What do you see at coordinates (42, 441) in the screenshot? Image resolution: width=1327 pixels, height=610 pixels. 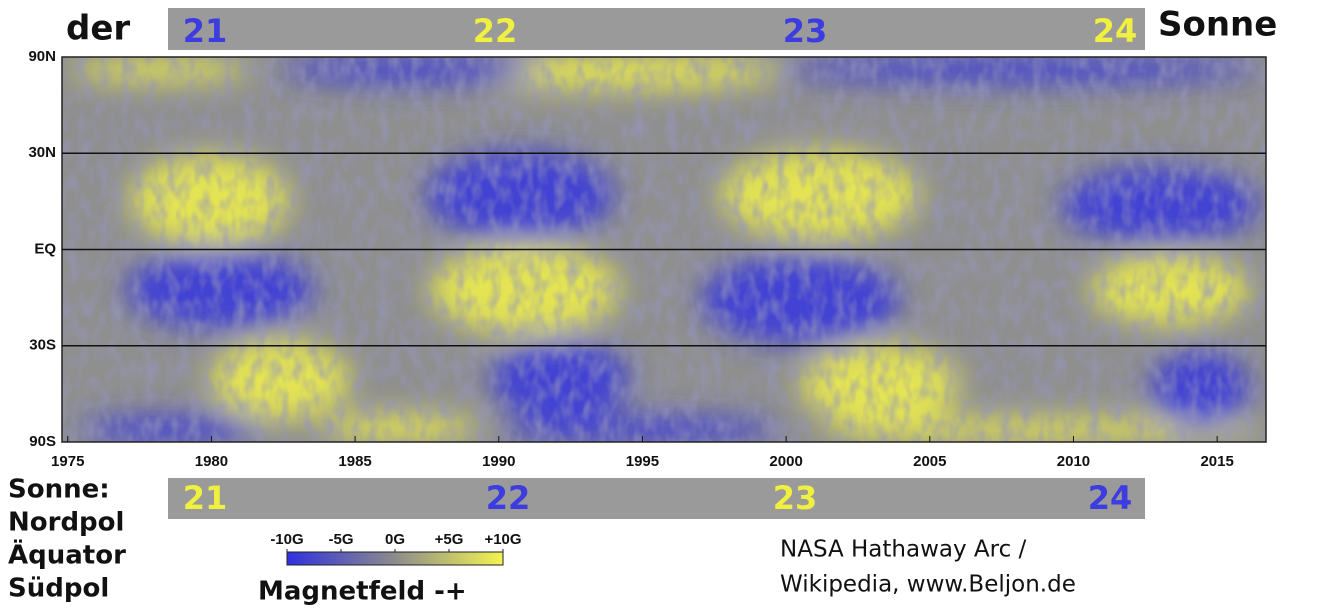 I see `y-tick-label: 90S` at bounding box center [42, 441].